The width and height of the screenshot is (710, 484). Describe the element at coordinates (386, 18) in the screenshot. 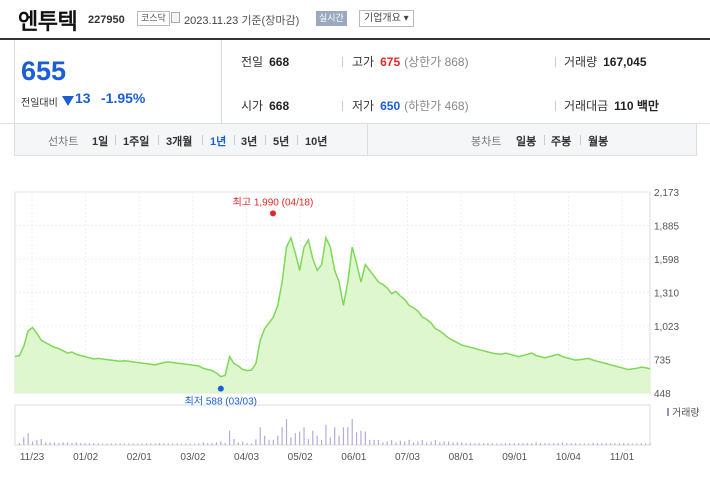

I see `company-info-button: 기업개요 ▾` at that location.